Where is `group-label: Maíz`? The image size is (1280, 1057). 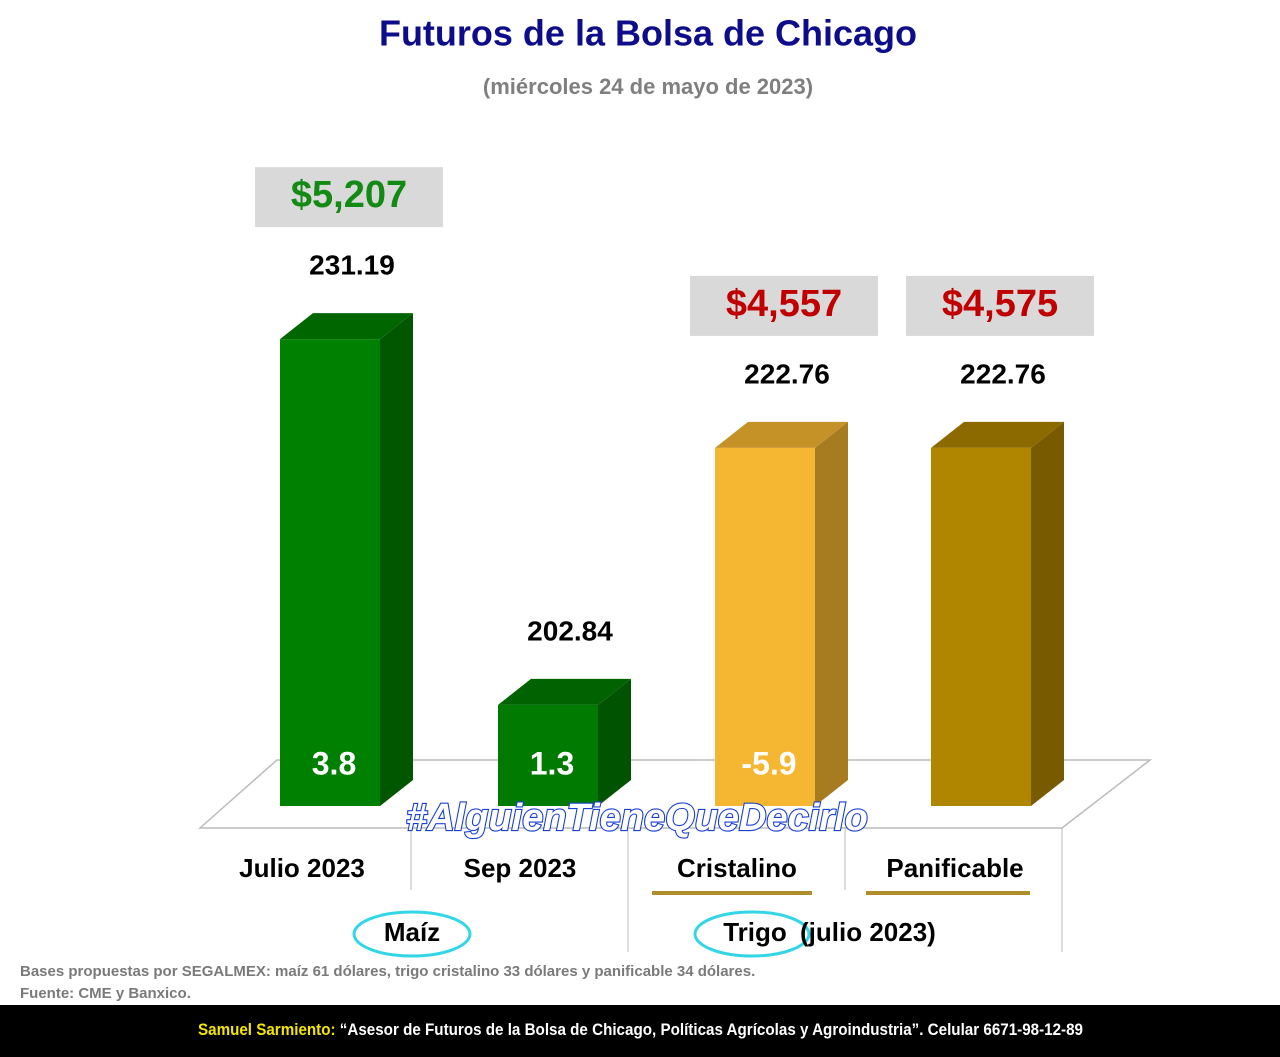 group-label: Maíz is located at coordinates (412, 932).